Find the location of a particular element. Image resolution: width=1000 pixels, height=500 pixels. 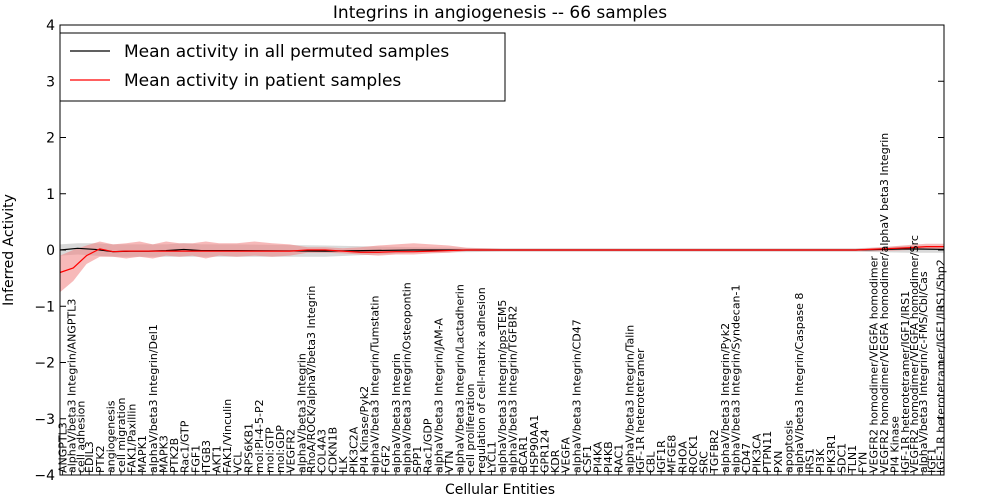

entity-label: alphaV/beta3 Integrin/Tumstatin is located at coordinates (375, 384).